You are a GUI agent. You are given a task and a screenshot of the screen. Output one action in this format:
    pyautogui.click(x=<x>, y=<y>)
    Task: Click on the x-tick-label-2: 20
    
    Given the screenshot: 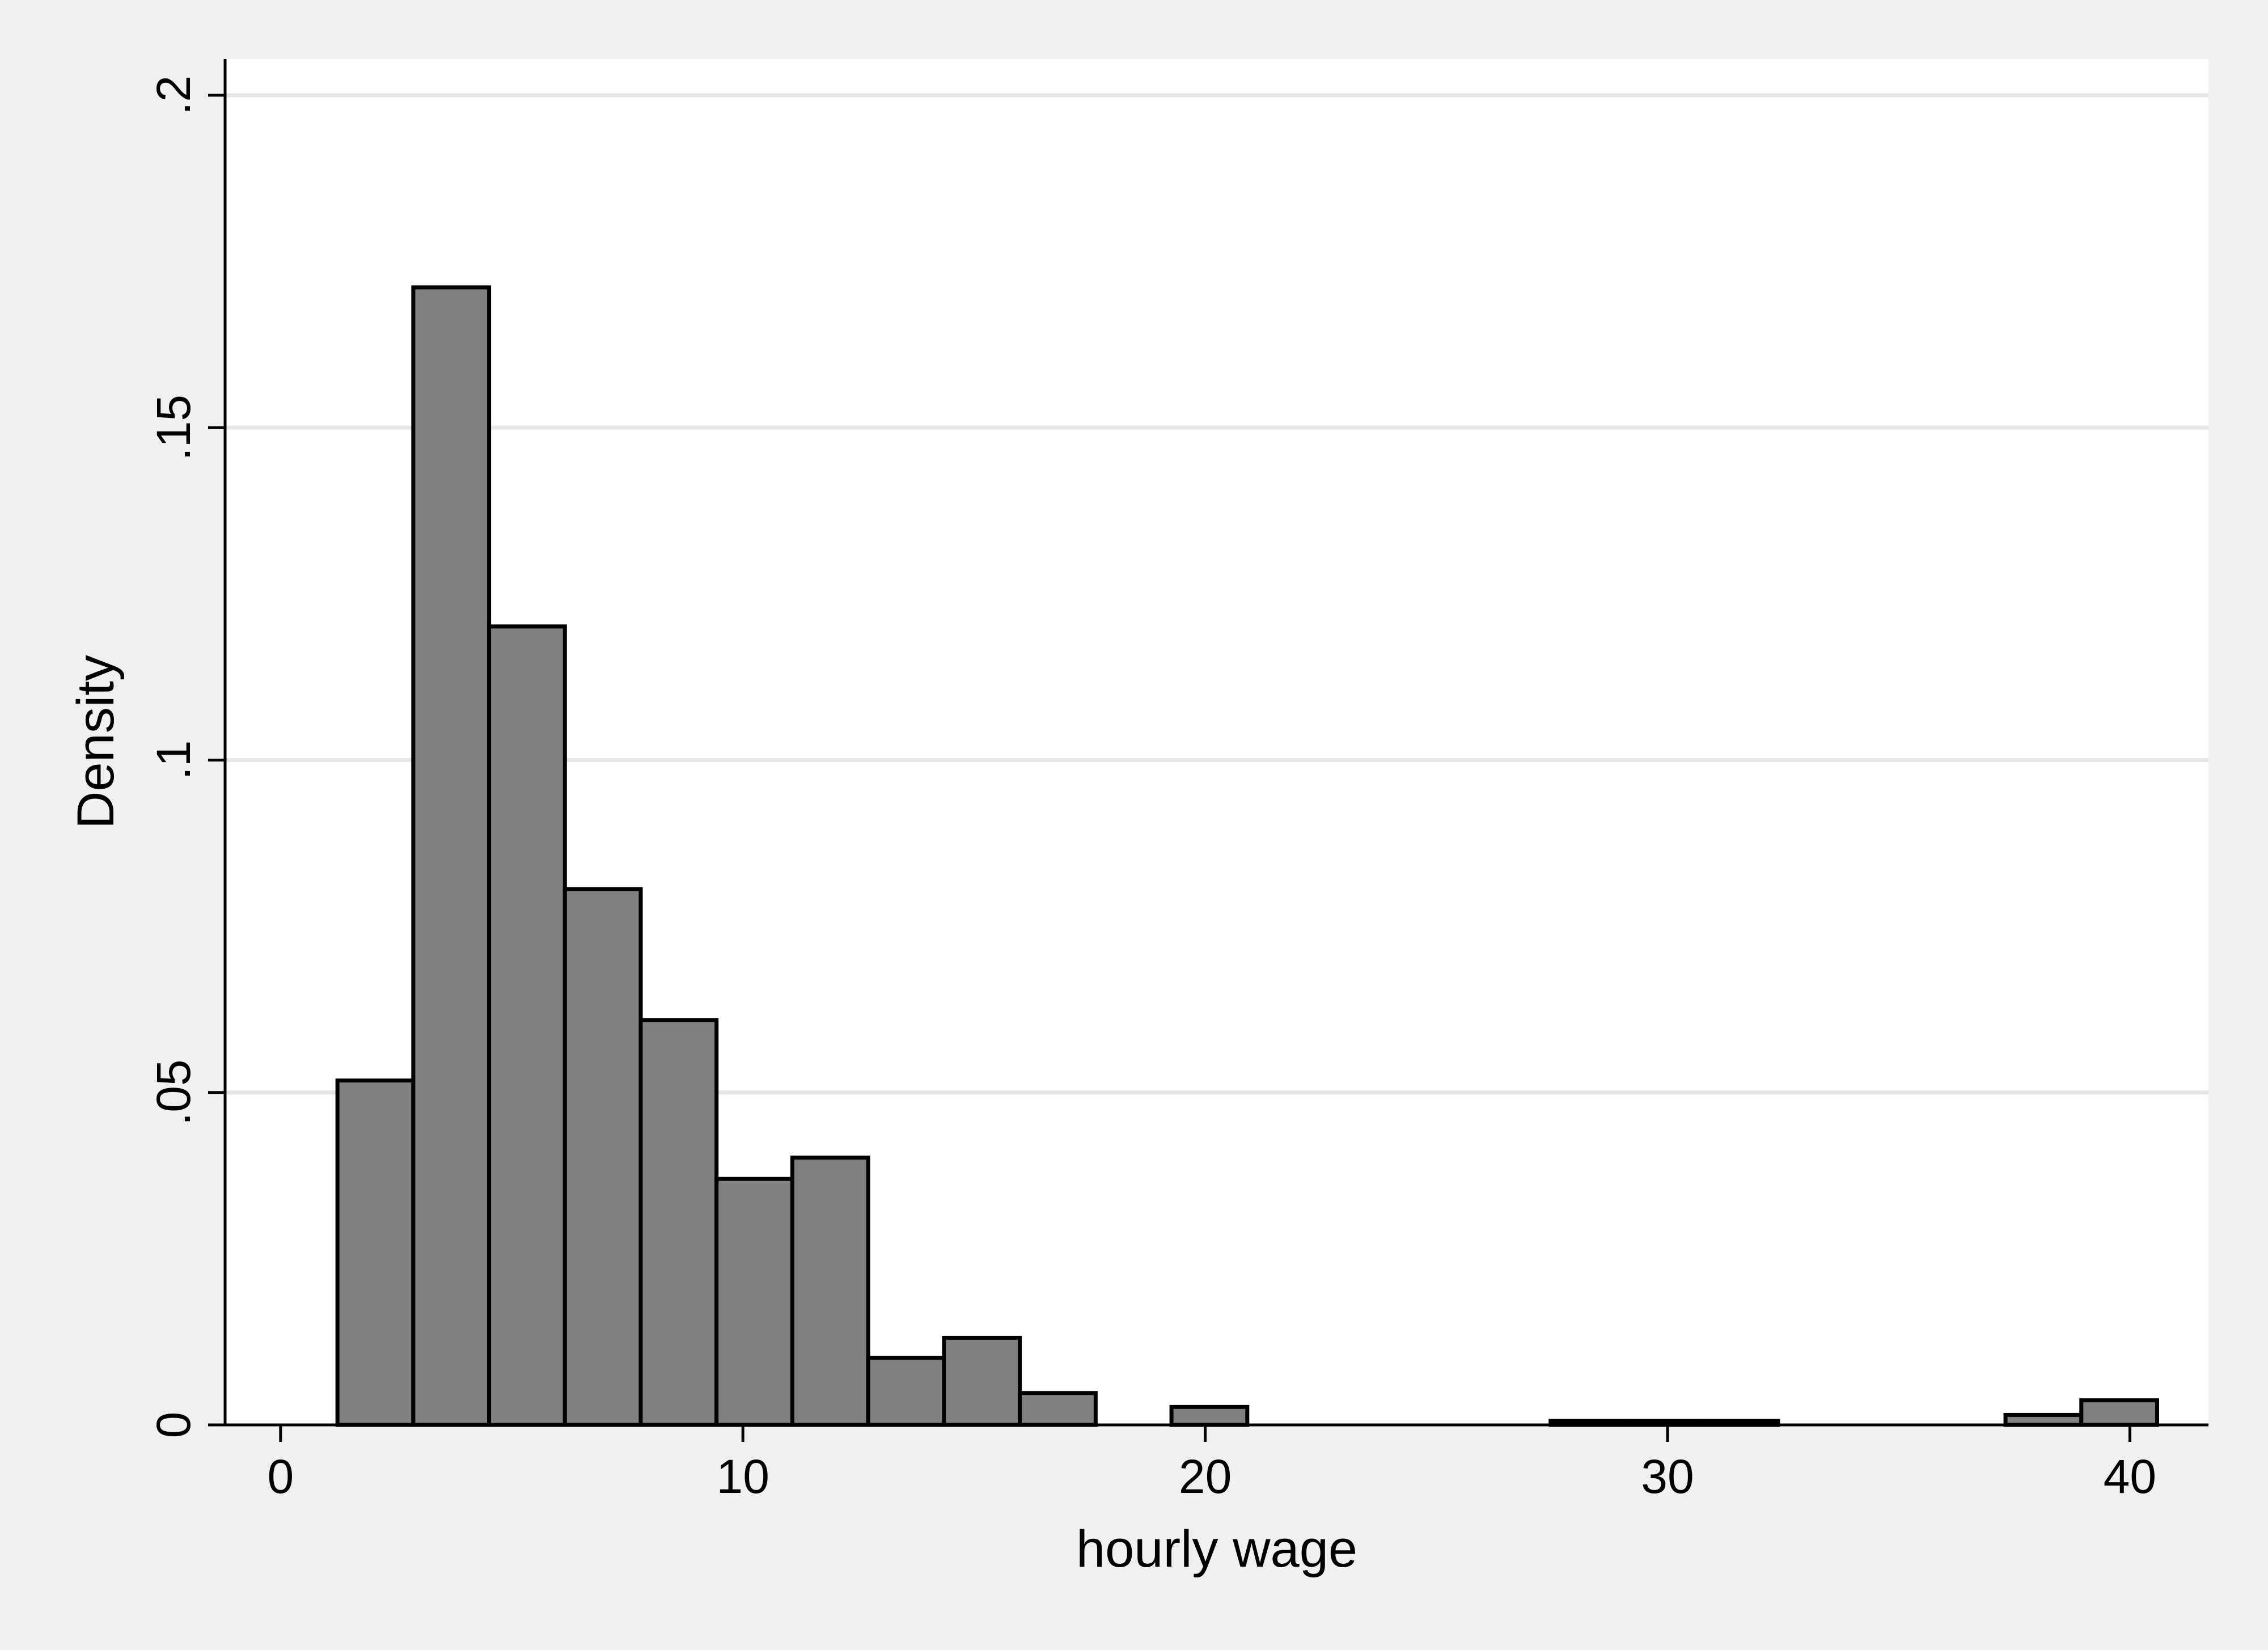 What is the action you would take?
    pyautogui.click(x=1205, y=1476)
    